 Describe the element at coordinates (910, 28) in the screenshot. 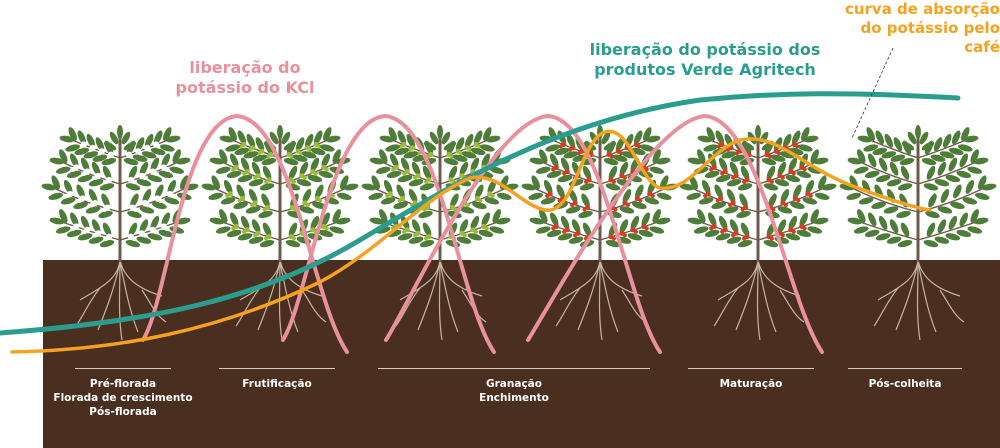

I see `absorption-curve-label: curva de absorção do potássio pelo café` at that location.